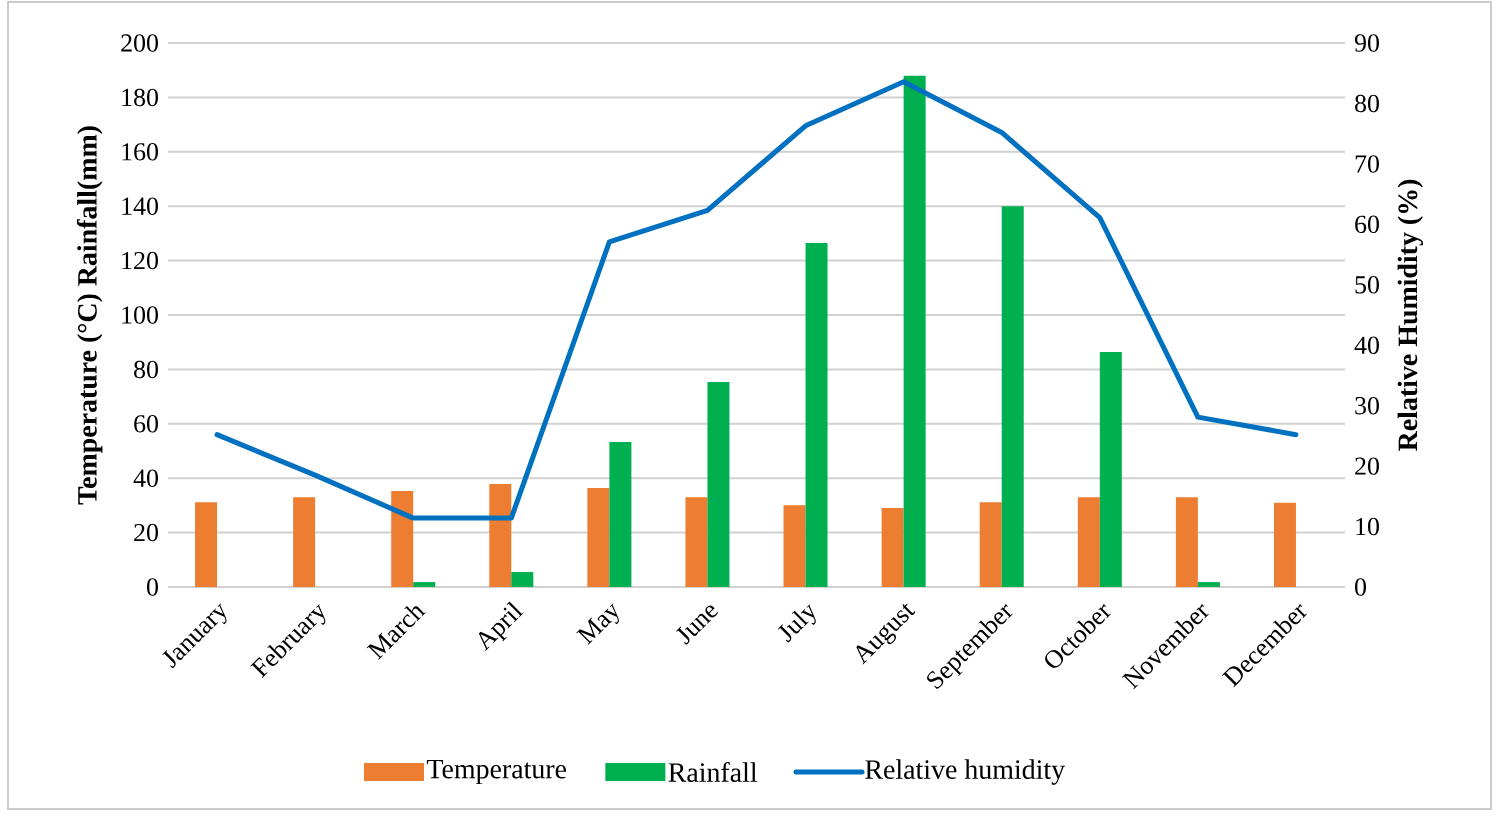 The height and width of the screenshot is (817, 1499). What do you see at coordinates (965, 772) in the screenshot?
I see `legend-label: Relative humidity` at bounding box center [965, 772].